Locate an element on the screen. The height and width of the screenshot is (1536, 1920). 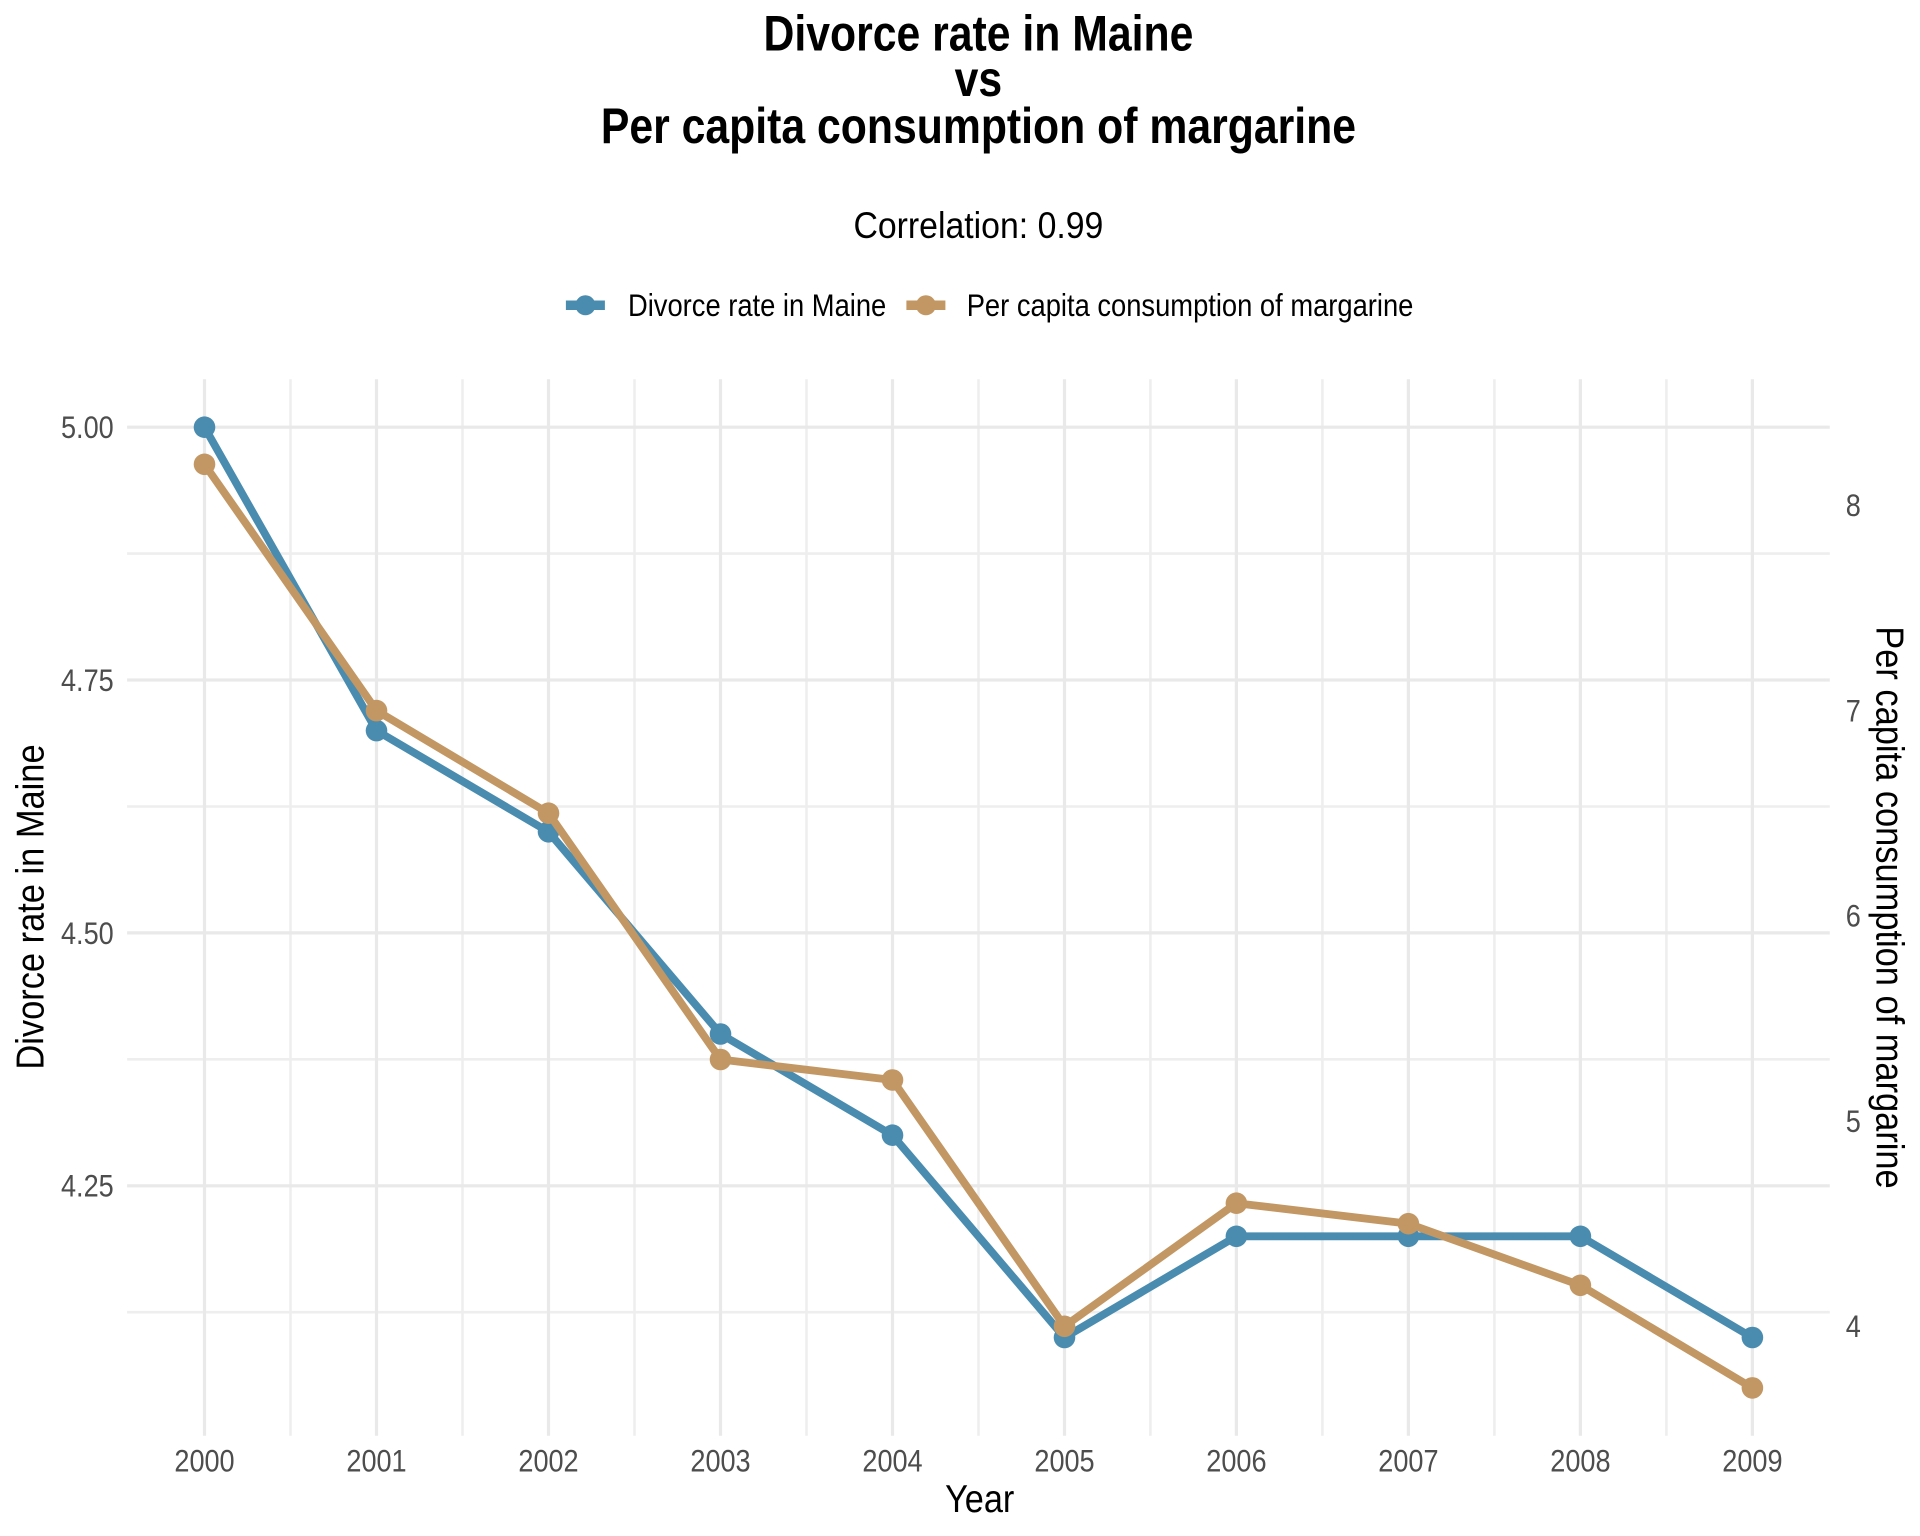
svg-text: 2007 is located at coordinates (1408, 1461).